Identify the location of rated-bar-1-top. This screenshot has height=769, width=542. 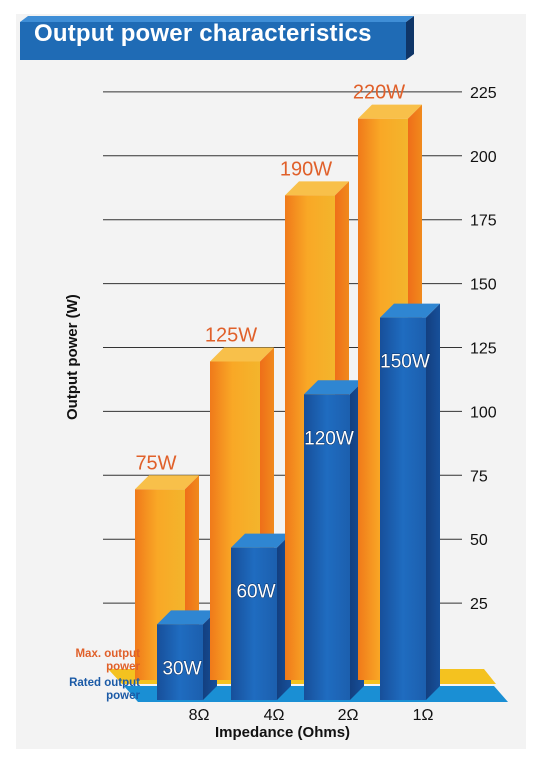
(261, 540).